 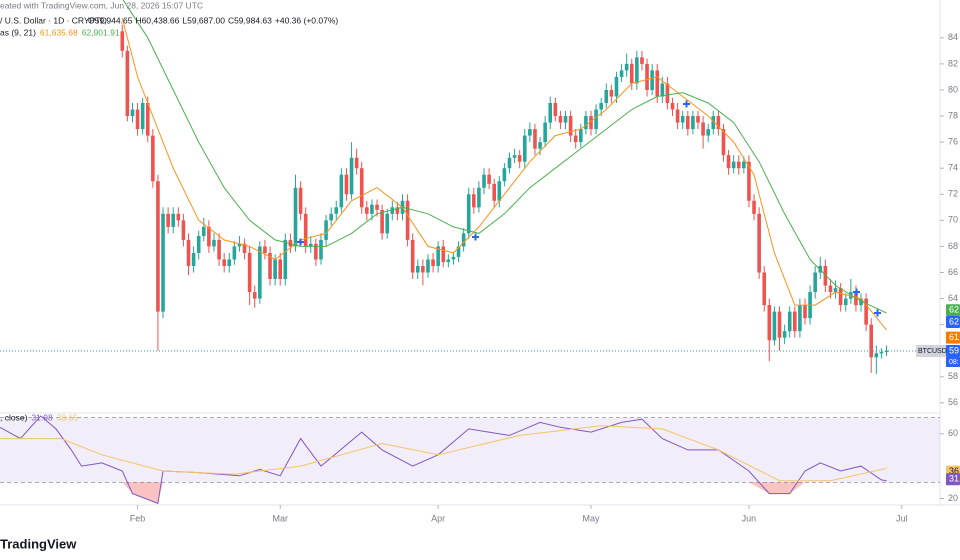 I want to click on ohlc-value: C59,984.63, so click(x=250, y=20).